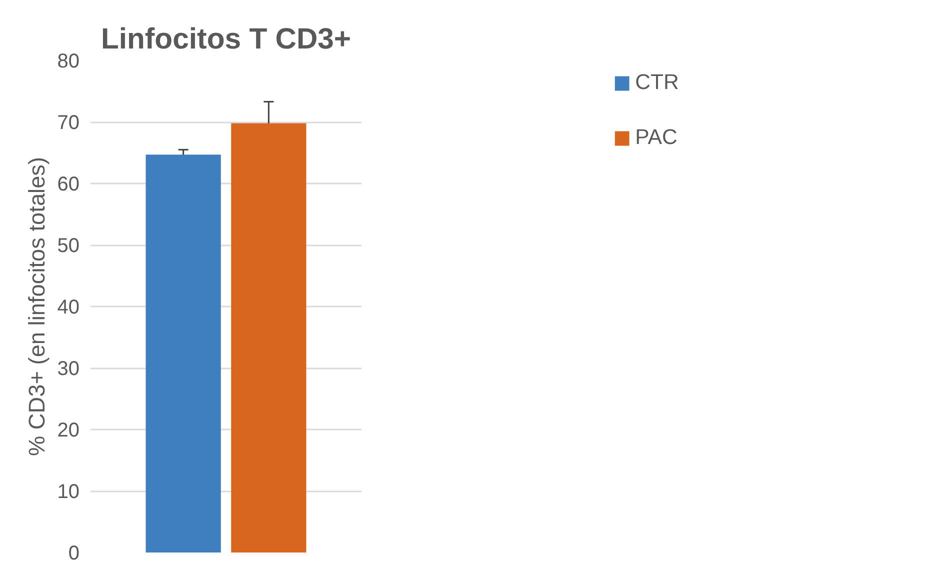  What do you see at coordinates (226, 39) in the screenshot?
I see `chart-title: Linfocitos T CD3+` at bounding box center [226, 39].